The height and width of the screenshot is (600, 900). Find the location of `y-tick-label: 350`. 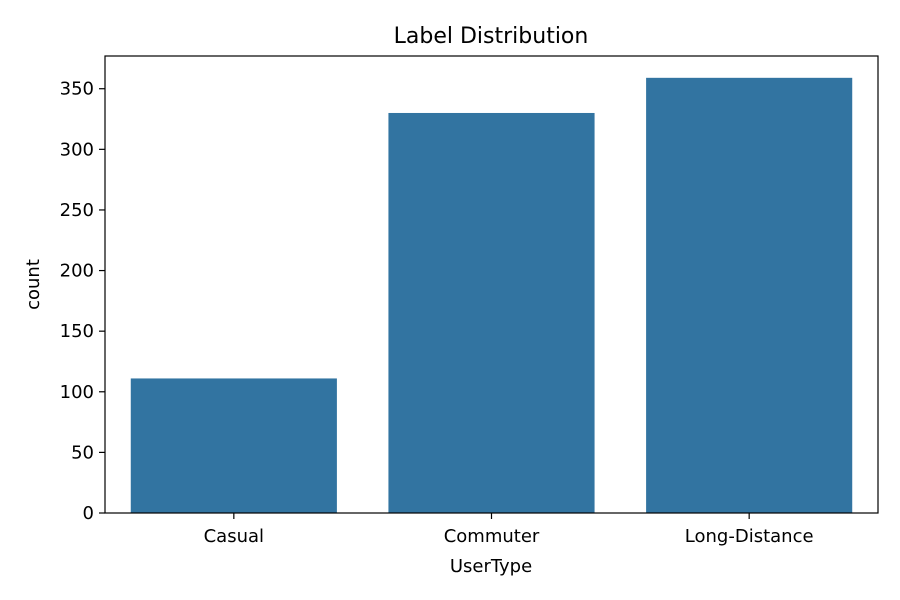

y-tick-label: 350 is located at coordinates (77, 89).